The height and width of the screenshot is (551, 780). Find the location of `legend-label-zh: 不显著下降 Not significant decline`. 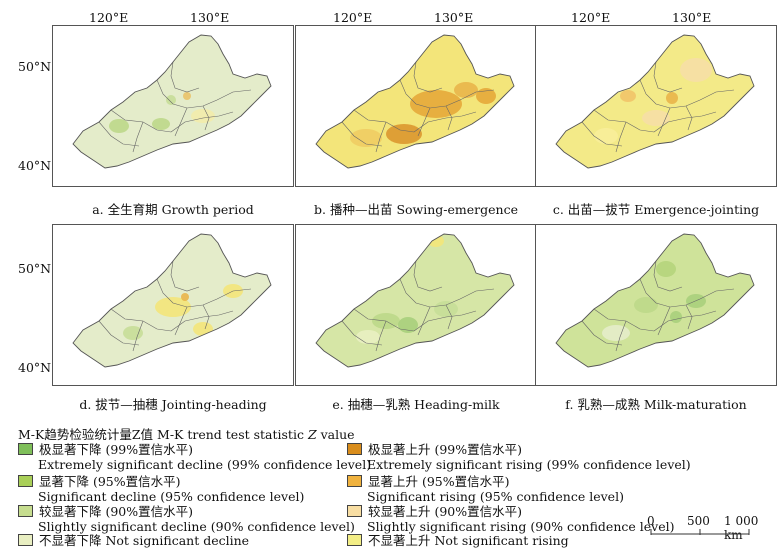

legend-label-zh: 不显著下降 Not significant decline is located at coordinates (144, 540).